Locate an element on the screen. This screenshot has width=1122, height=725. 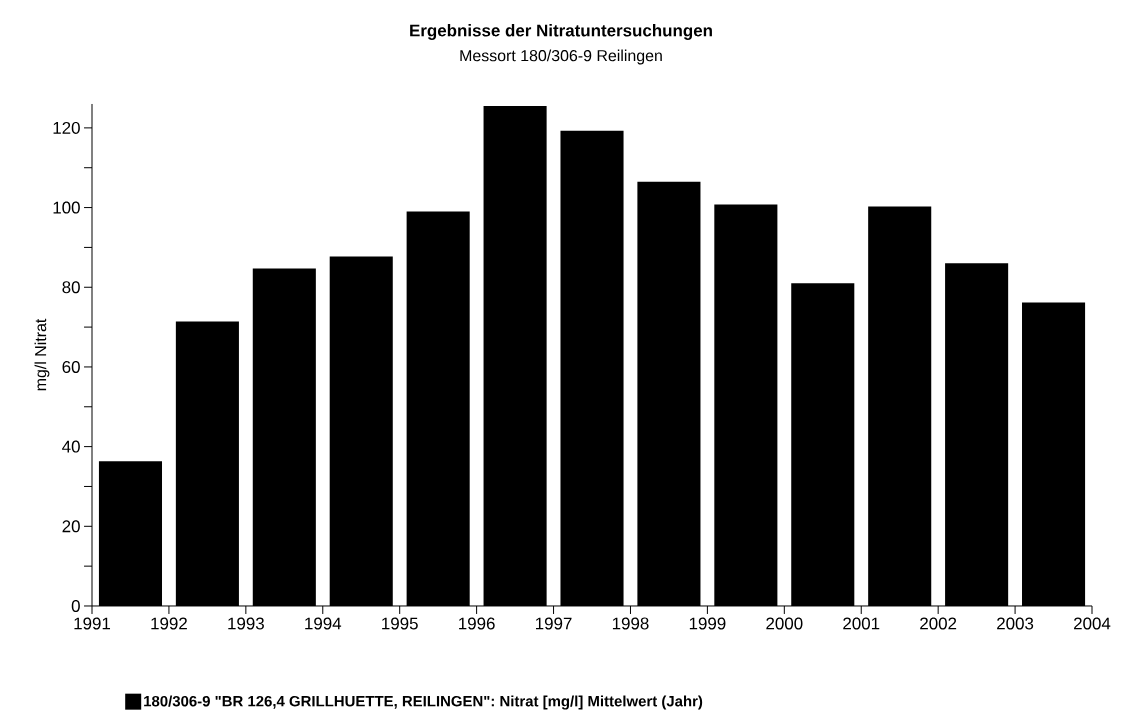
x-tick-label: 1995 is located at coordinates (400, 623).